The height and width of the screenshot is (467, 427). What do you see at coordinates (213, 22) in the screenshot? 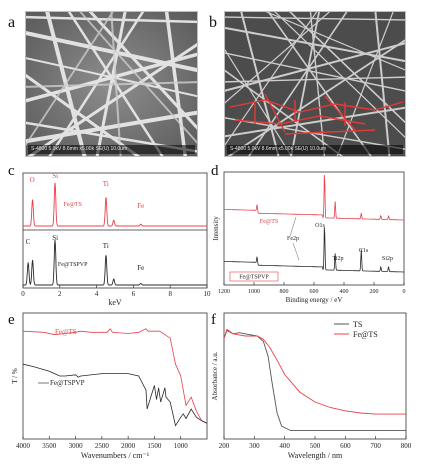
I see `panel-label-b: b` at bounding box center [213, 22].